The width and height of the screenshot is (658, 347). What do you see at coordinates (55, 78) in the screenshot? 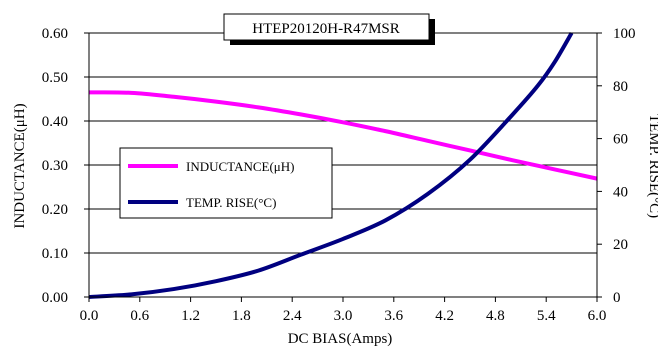
I see `y-left-tick-label: 0.50` at bounding box center [55, 78].